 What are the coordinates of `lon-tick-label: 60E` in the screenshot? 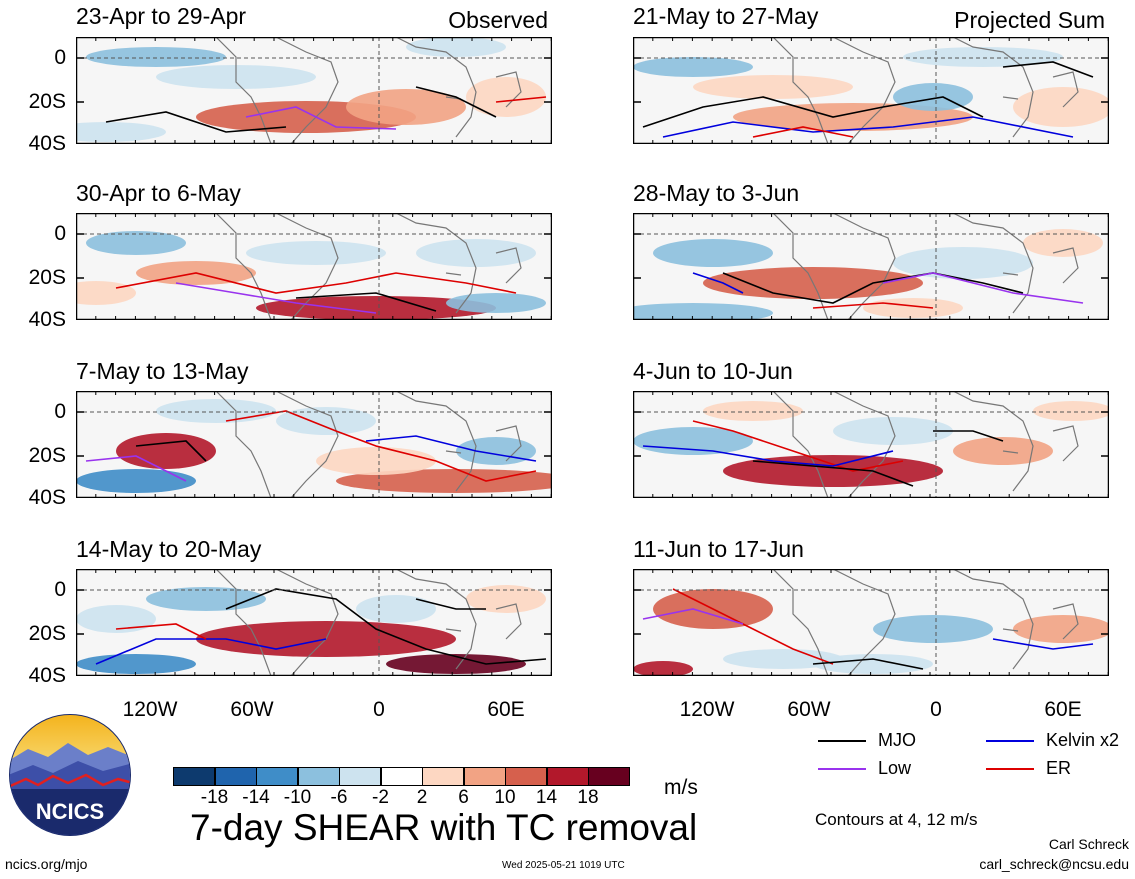 It's located at (506, 709).